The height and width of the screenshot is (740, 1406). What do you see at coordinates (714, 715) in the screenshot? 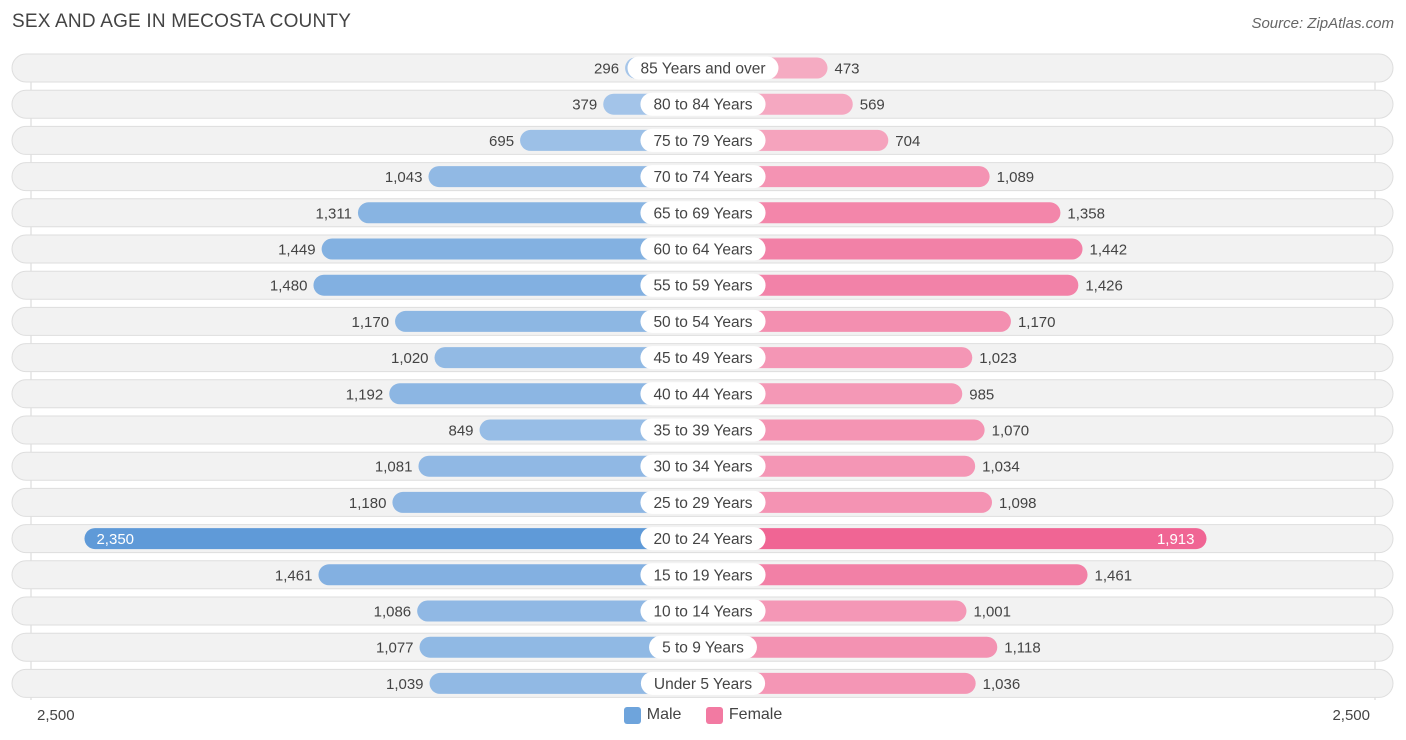
I see `female-swatch` at bounding box center [714, 715].